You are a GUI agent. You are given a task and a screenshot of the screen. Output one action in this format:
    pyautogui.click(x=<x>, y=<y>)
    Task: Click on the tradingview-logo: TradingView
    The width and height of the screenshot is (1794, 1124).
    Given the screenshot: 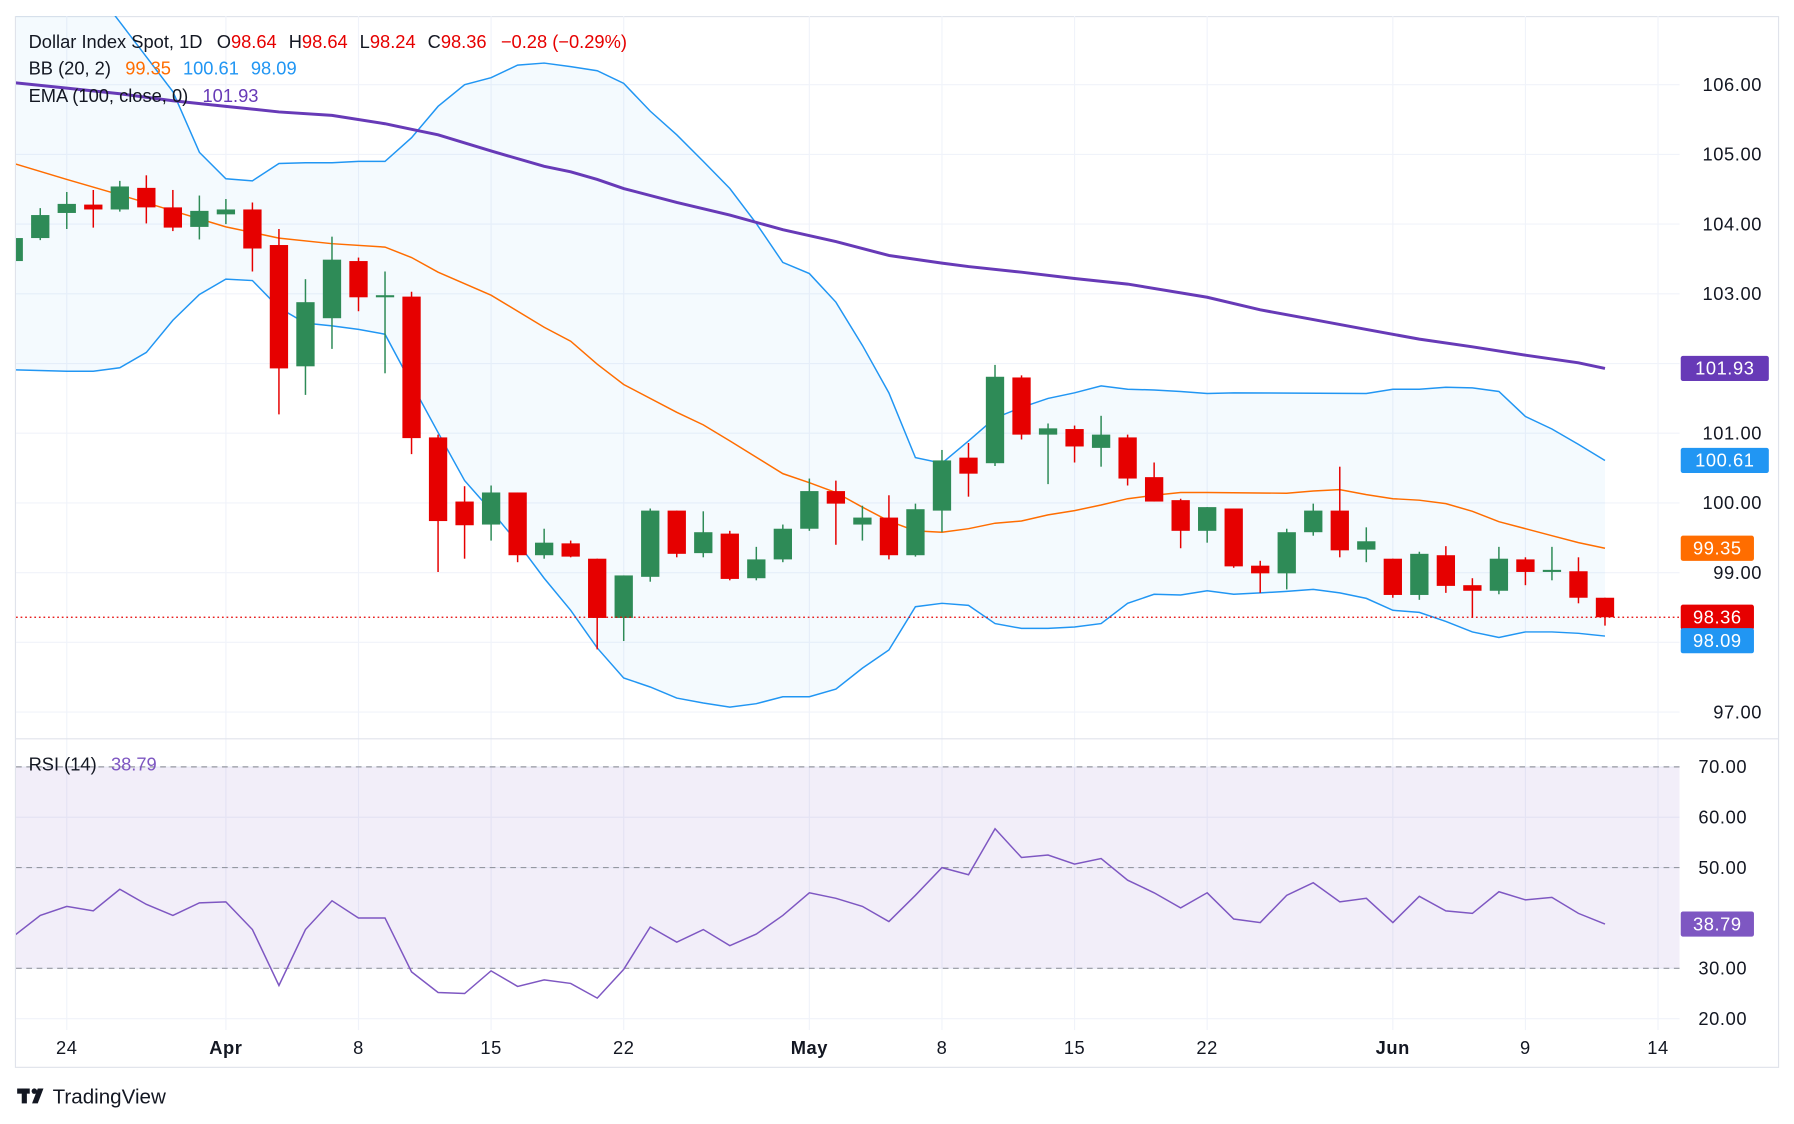 What is the action you would take?
    pyautogui.click(x=91, y=1096)
    